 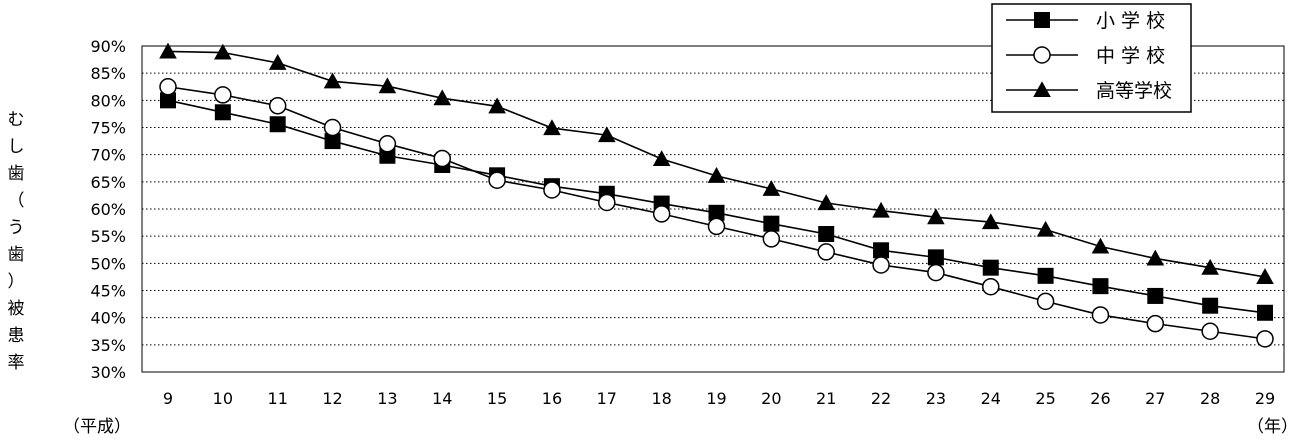 I want to click on x-tick-label: 29, so click(x=1265, y=398).